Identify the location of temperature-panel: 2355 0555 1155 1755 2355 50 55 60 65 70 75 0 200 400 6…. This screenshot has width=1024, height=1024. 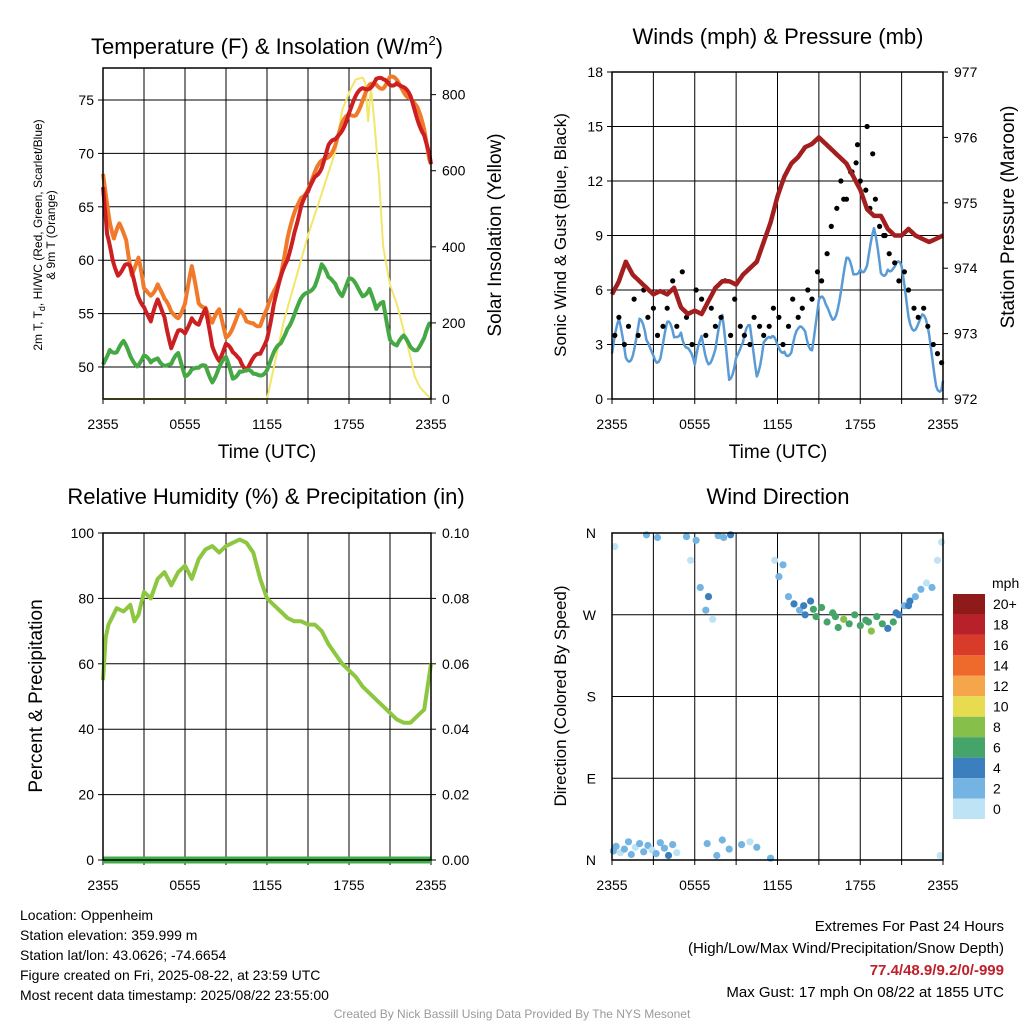
(272, 249).